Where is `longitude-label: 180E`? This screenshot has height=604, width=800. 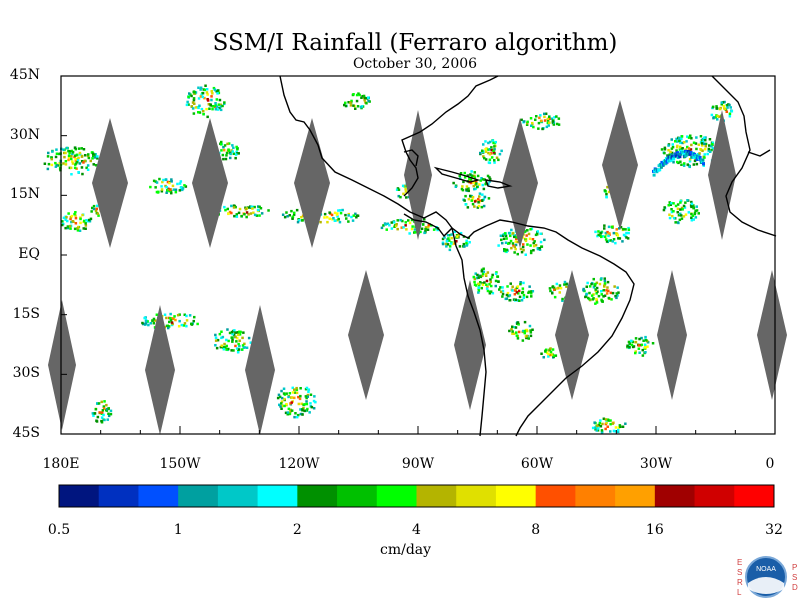
longitude-label: 180E is located at coordinates (61, 464).